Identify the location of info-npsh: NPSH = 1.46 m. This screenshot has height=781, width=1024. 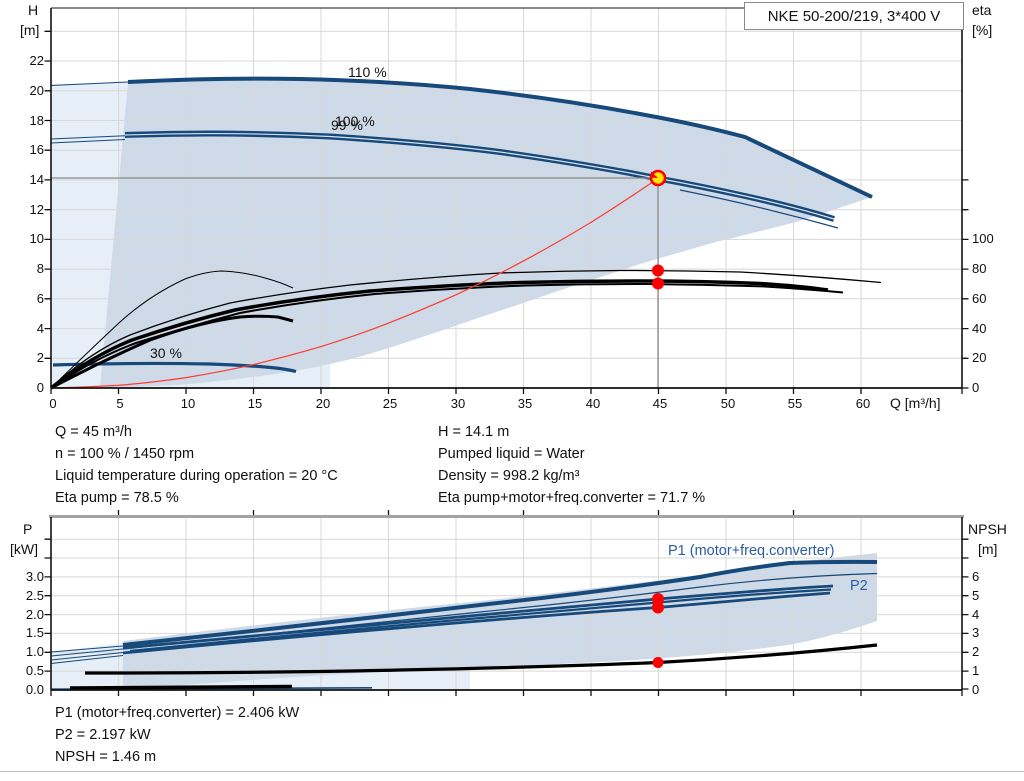
(106, 757).